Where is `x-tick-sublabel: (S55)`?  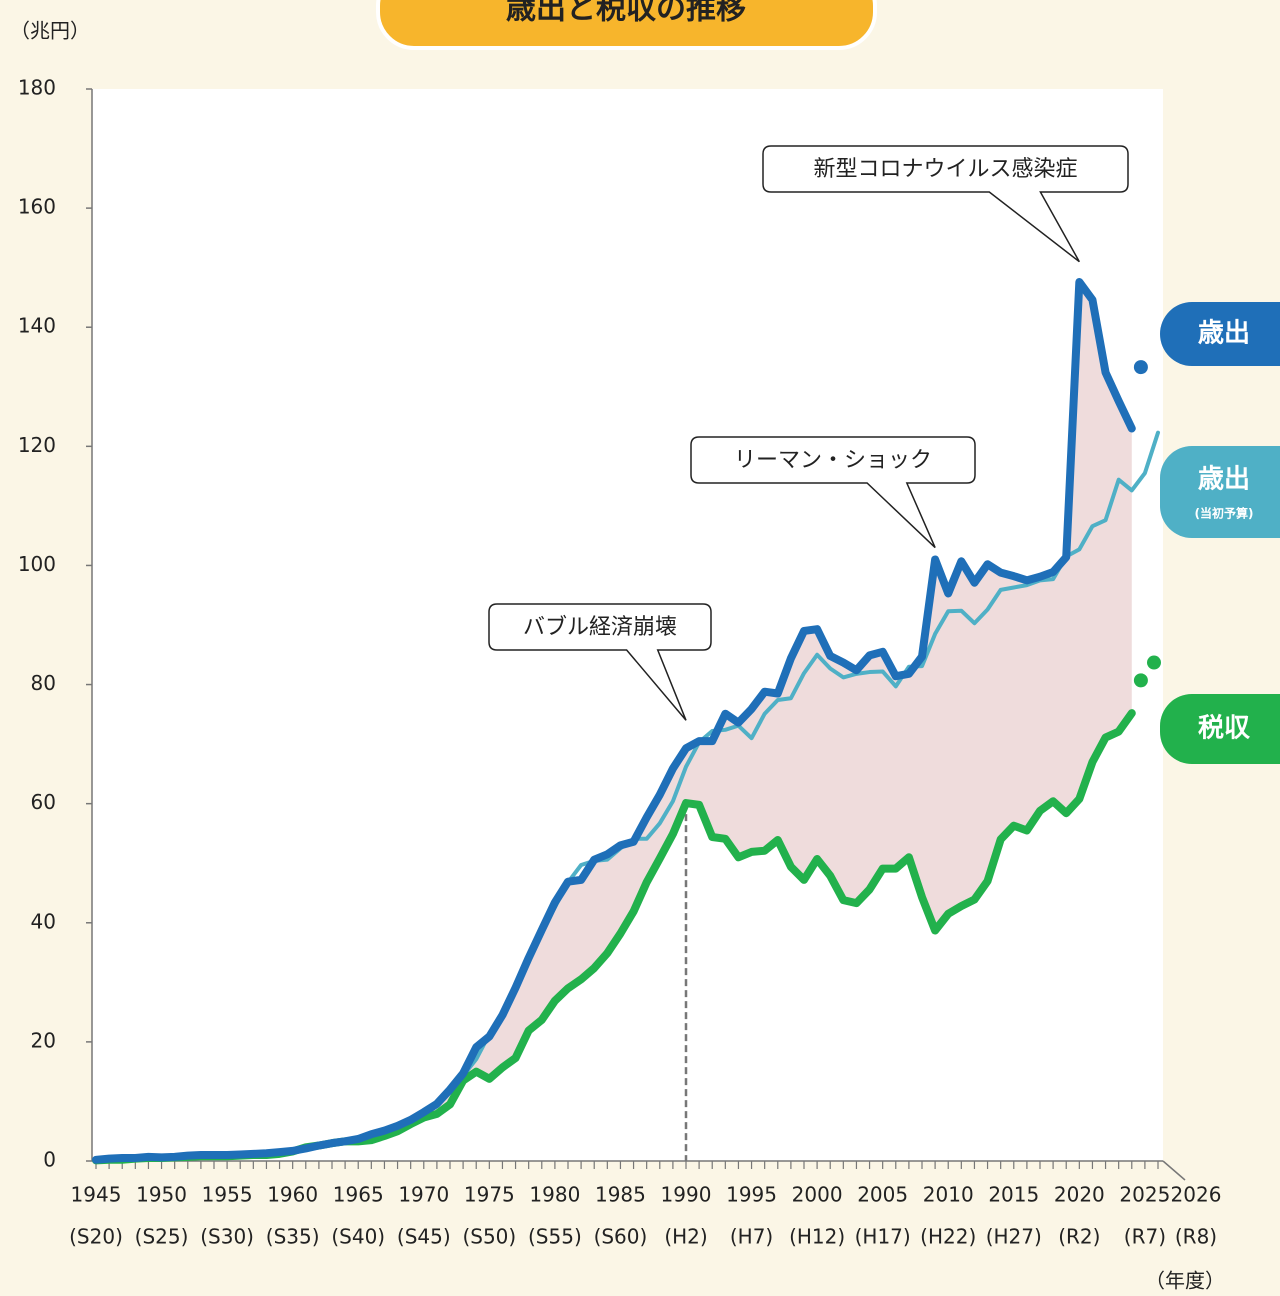
x-tick-sublabel: (S55) is located at coordinates (555, 1237).